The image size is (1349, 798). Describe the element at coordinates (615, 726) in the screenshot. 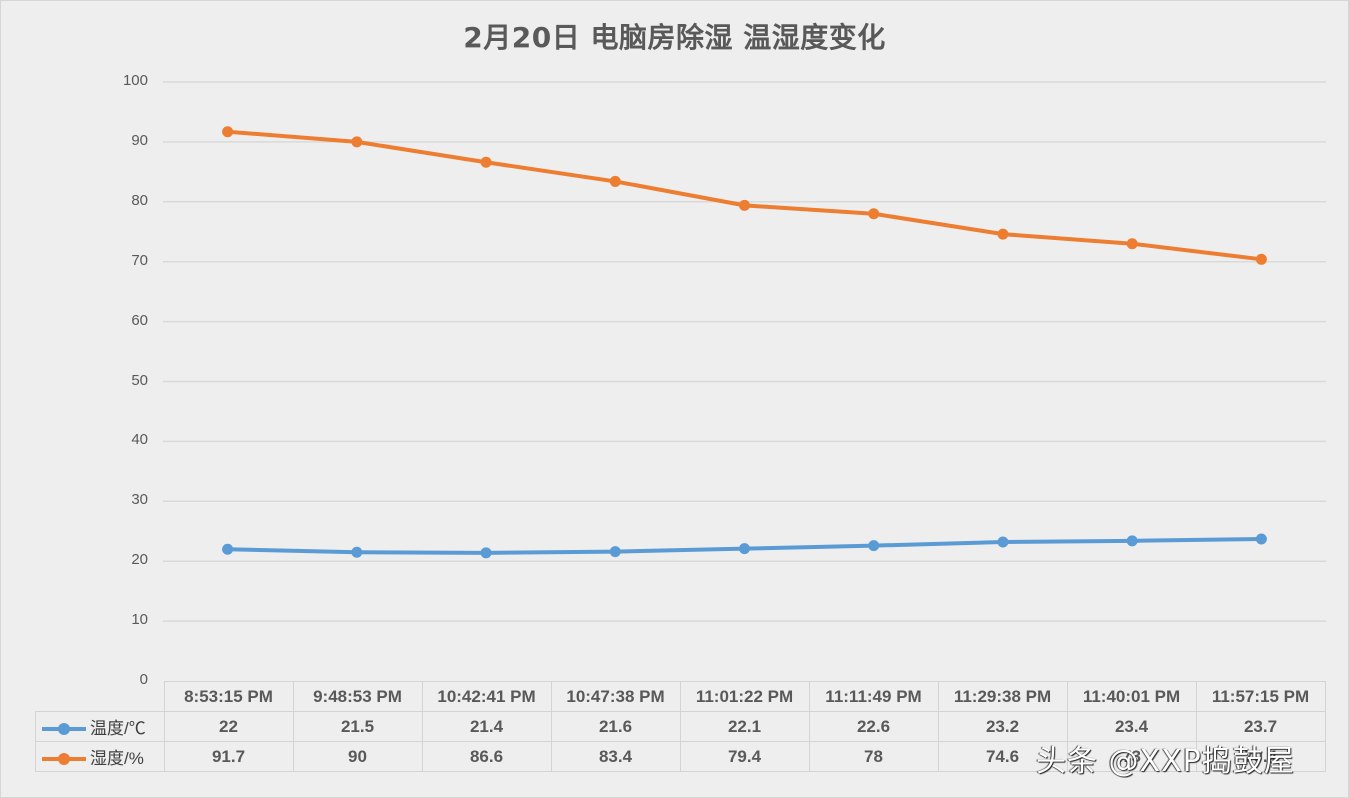

I see `table-cell: 21.6` at that location.